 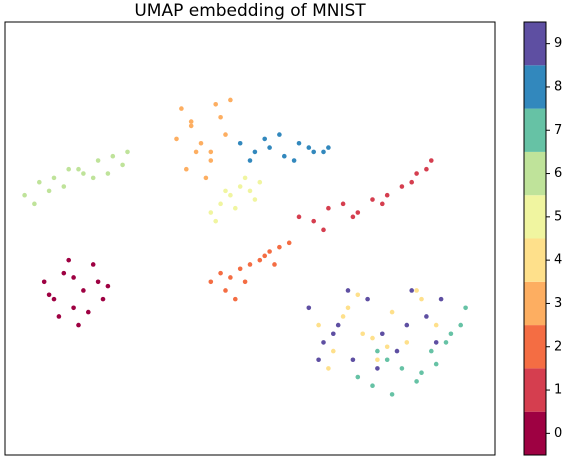 What do you see at coordinates (250, 11) in the screenshot?
I see `chart-title: UMAP embedding of MNIST` at bounding box center [250, 11].